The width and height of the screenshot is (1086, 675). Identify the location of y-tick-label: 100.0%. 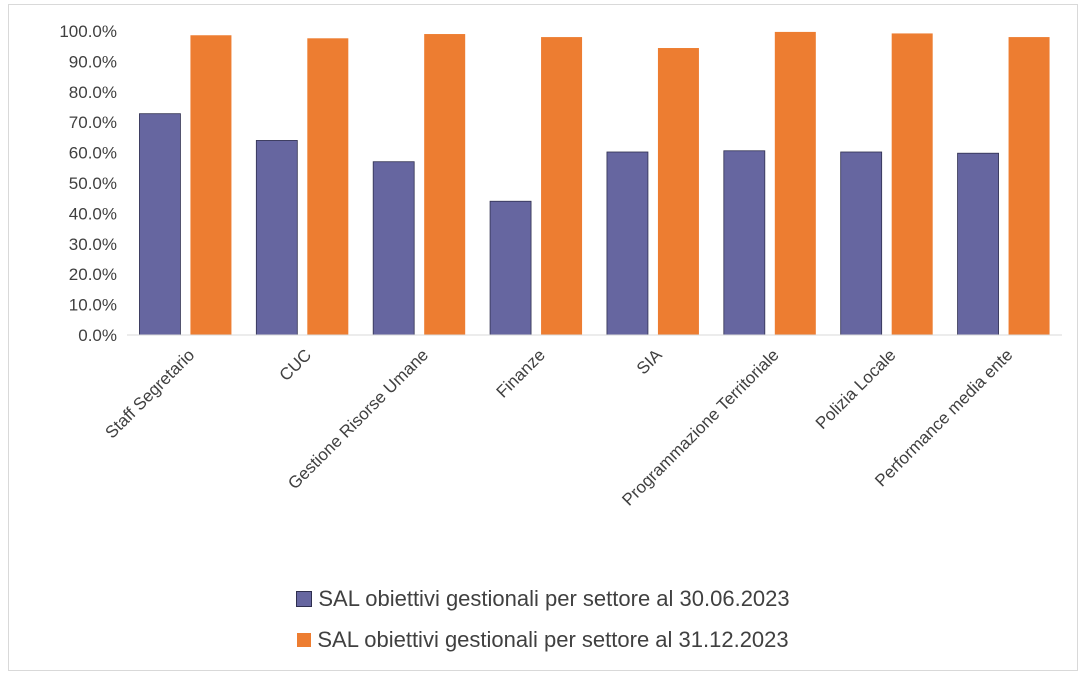
(88, 31).